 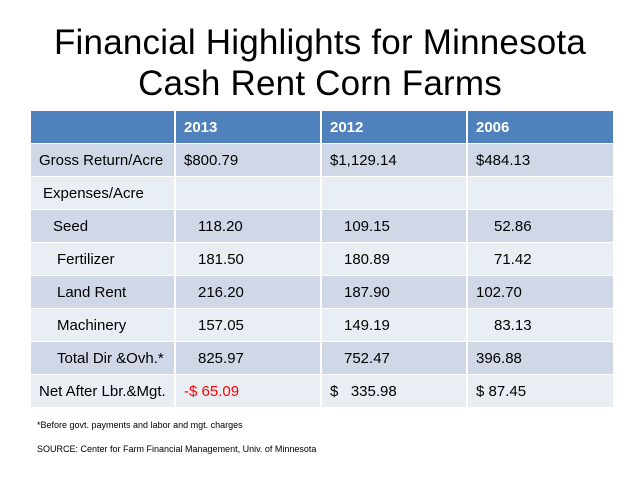 I want to click on cell-2013: $800.79, so click(x=248, y=160).